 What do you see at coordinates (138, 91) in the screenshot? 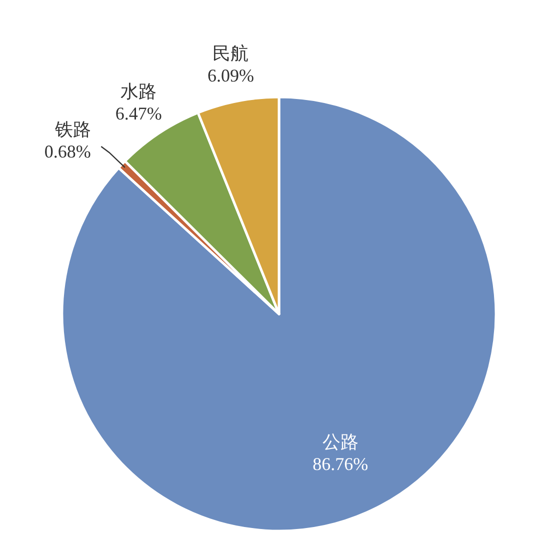
I see `slice-label: 水路` at bounding box center [138, 91].